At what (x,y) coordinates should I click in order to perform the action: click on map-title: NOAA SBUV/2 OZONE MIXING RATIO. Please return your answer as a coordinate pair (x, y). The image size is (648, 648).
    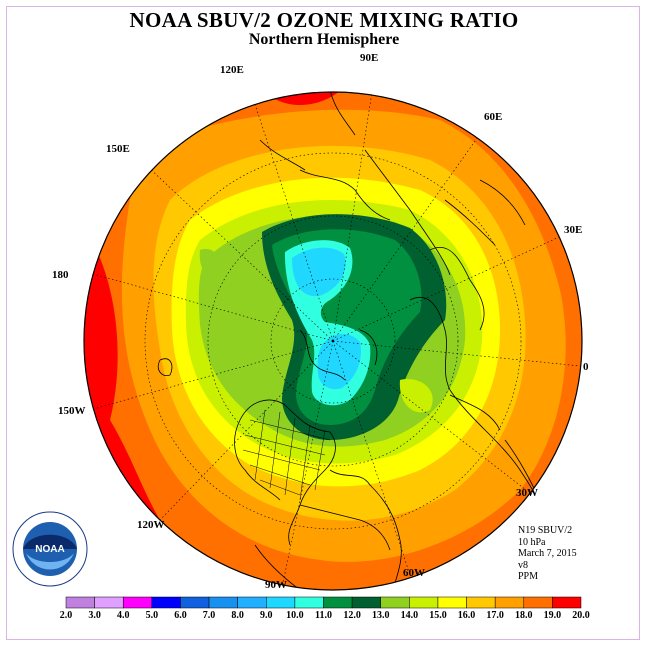
    Looking at the image, I should click on (324, 20).